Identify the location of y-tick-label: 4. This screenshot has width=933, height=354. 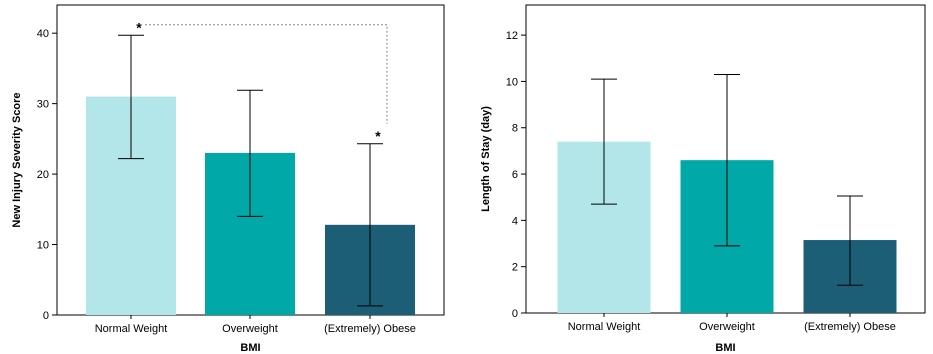
(515, 221).